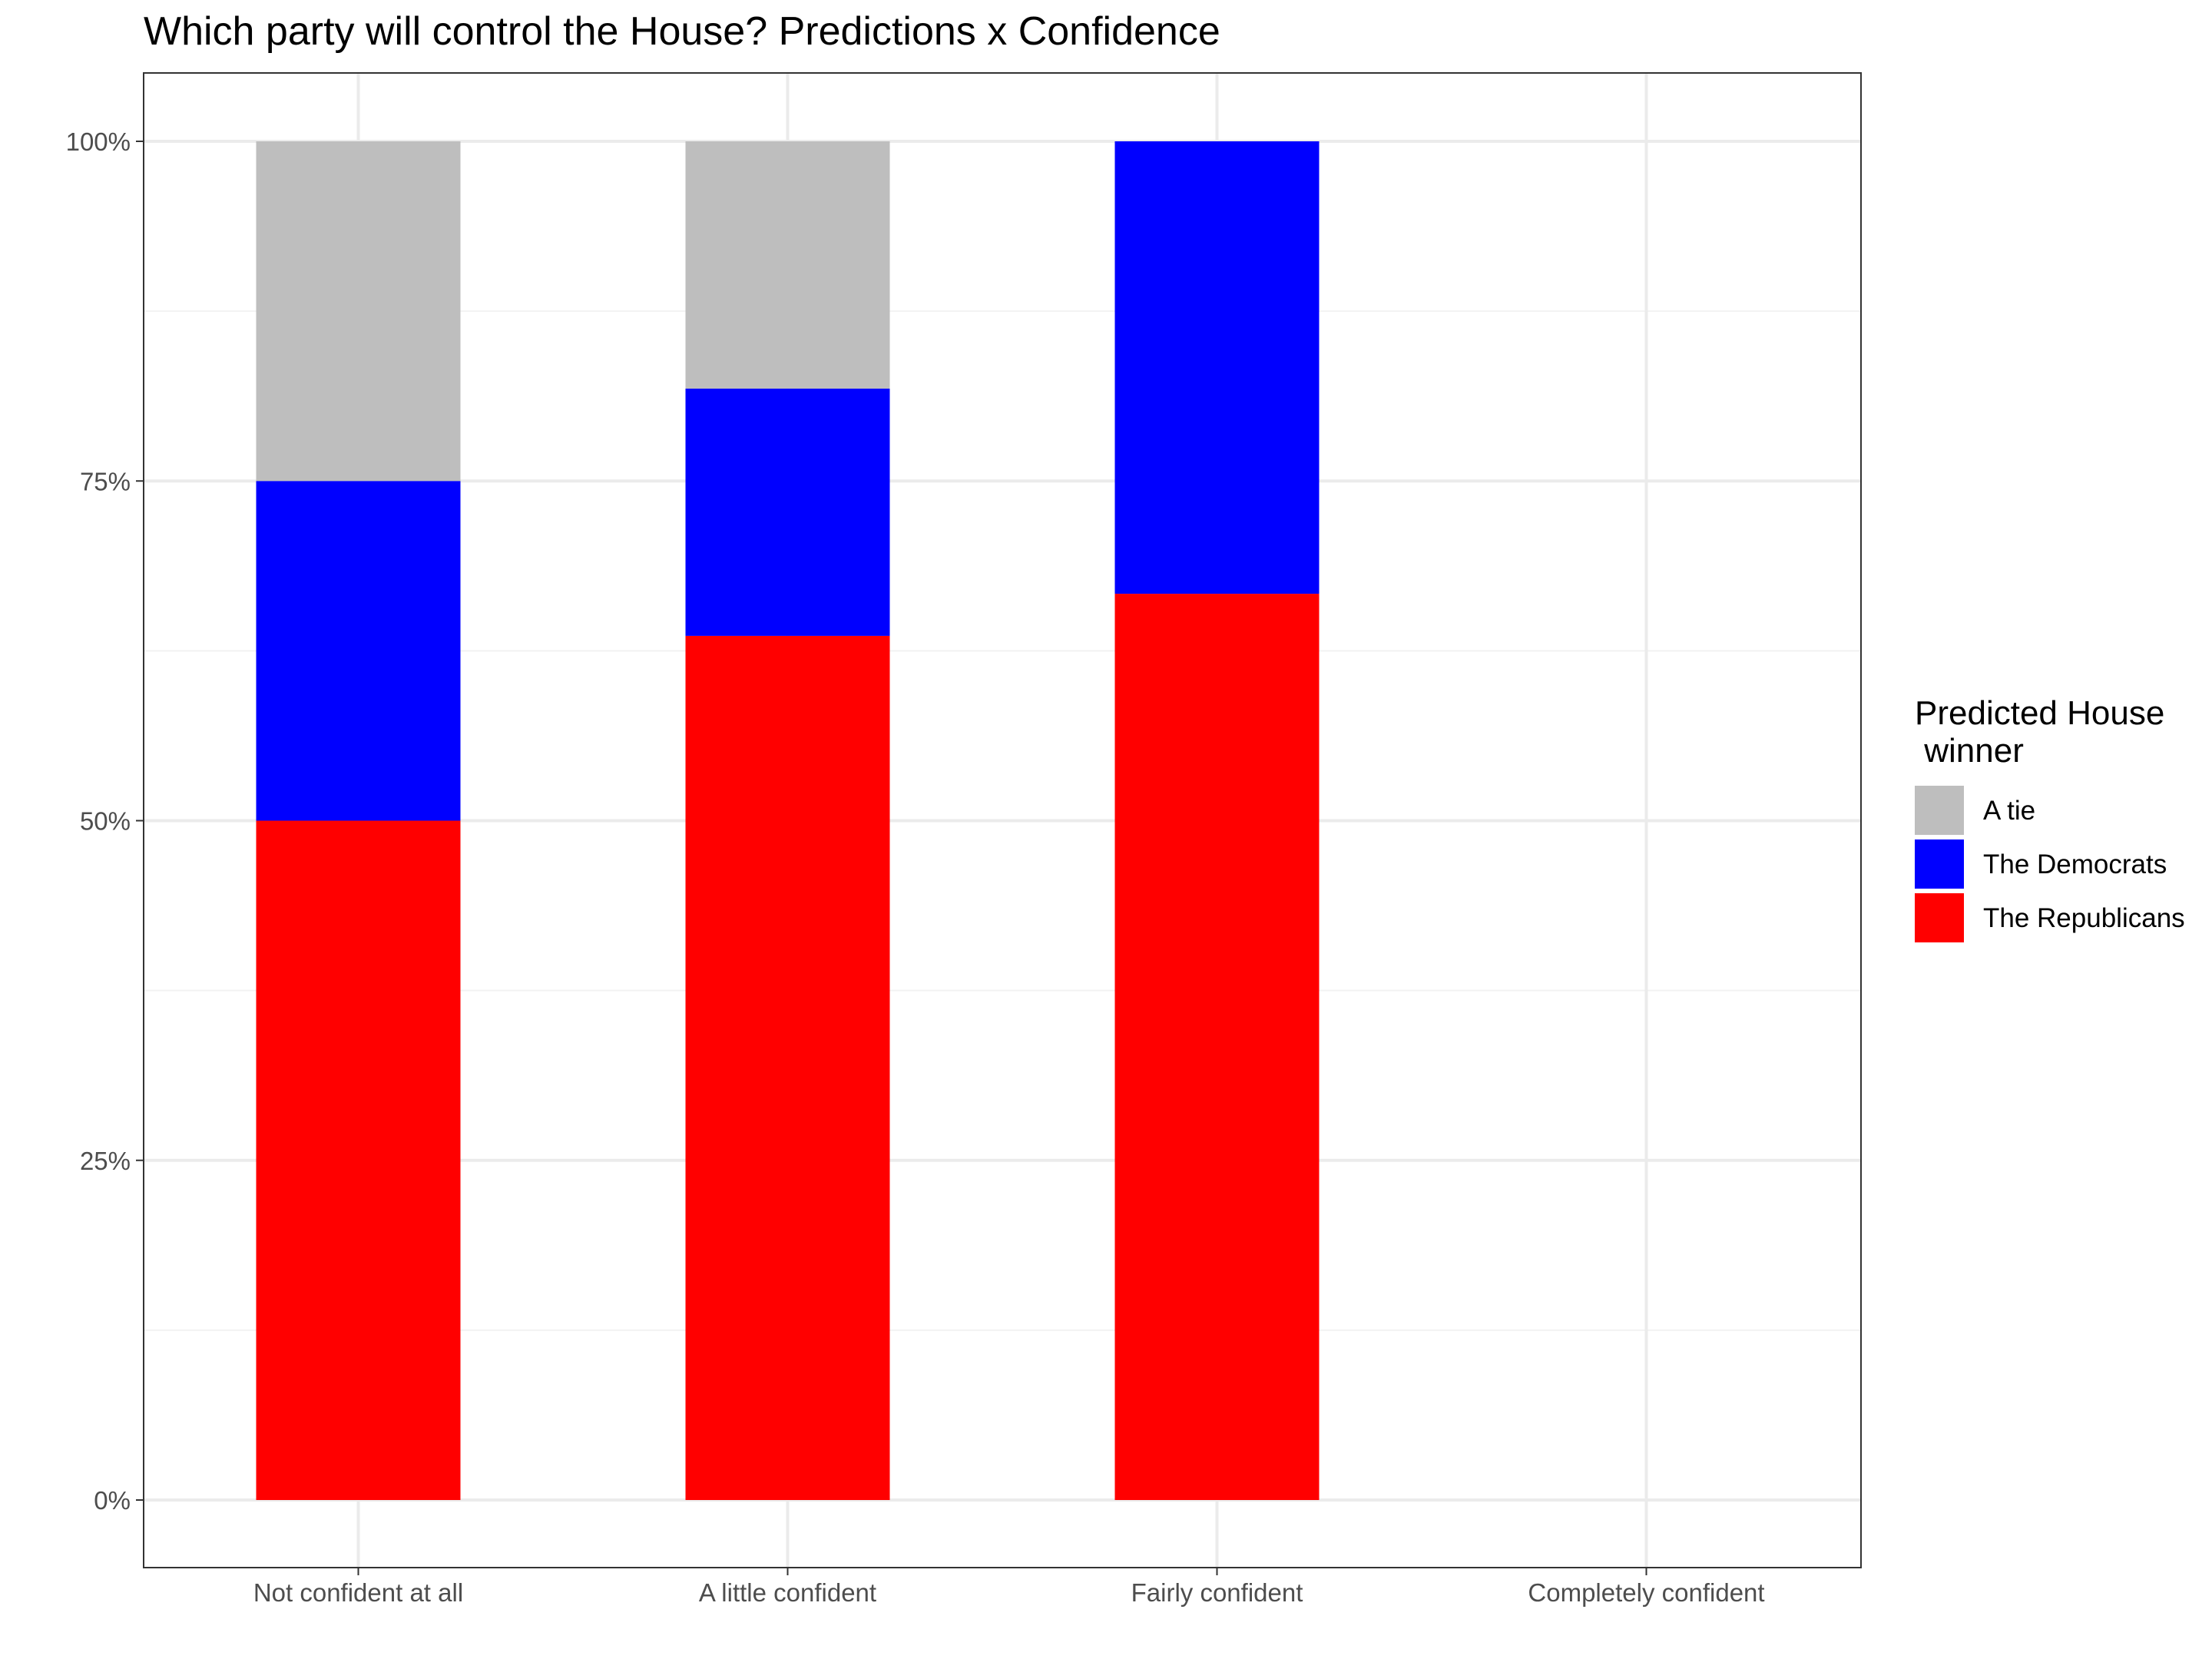 The height and width of the screenshot is (1659, 2212). Describe the element at coordinates (105, 481) in the screenshot. I see `y-tick-label: 75%` at that location.